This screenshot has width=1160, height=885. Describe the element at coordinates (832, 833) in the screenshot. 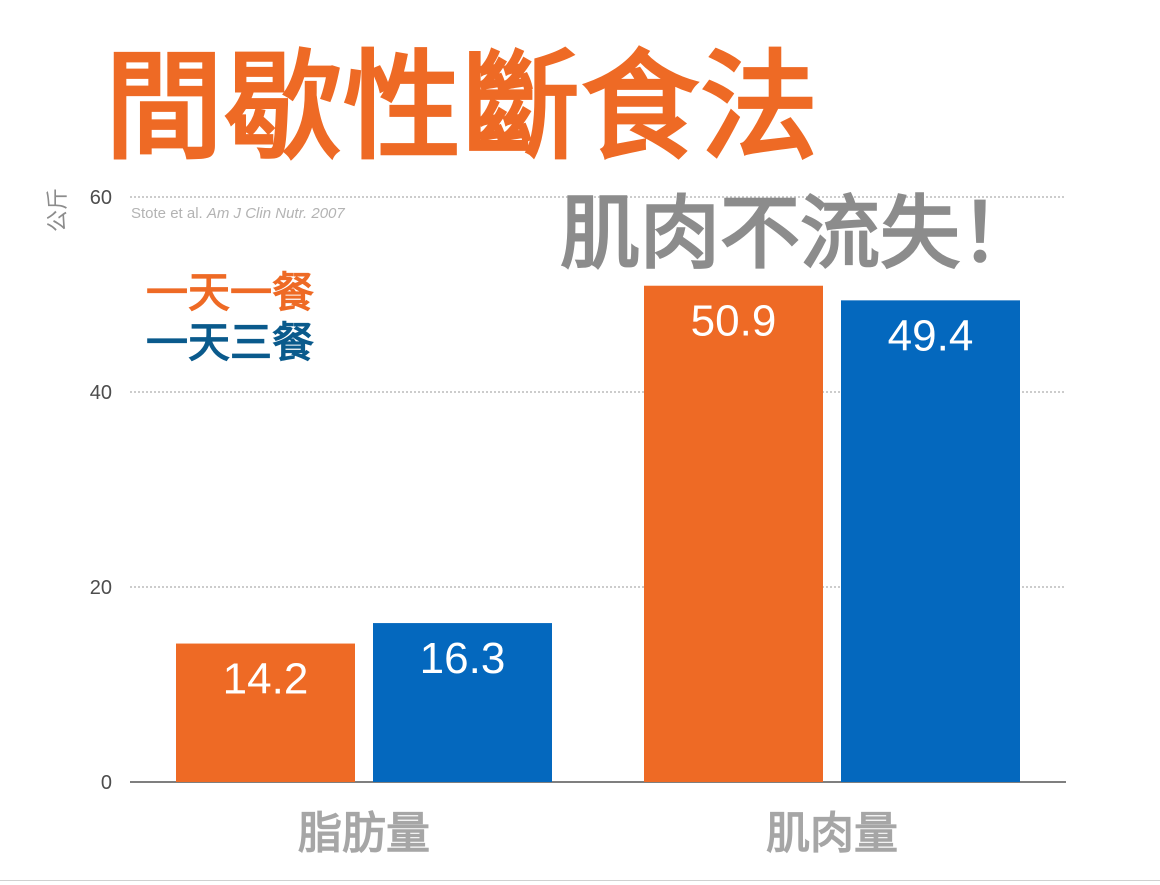

I see `x-category-label: 肌肉量` at that location.